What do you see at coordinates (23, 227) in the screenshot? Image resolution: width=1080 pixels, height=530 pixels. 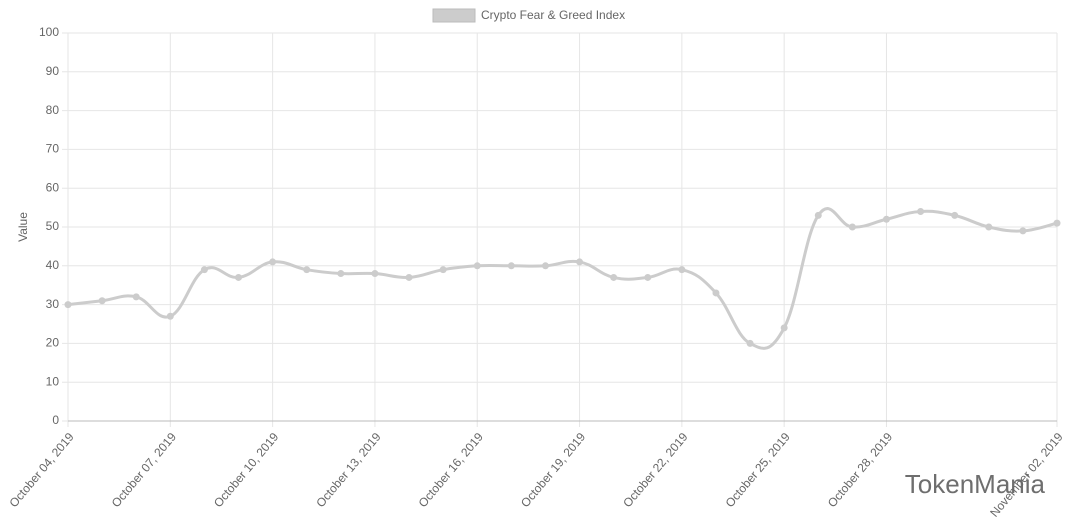 I see `y-axis-label: Value` at bounding box center [23, 227].